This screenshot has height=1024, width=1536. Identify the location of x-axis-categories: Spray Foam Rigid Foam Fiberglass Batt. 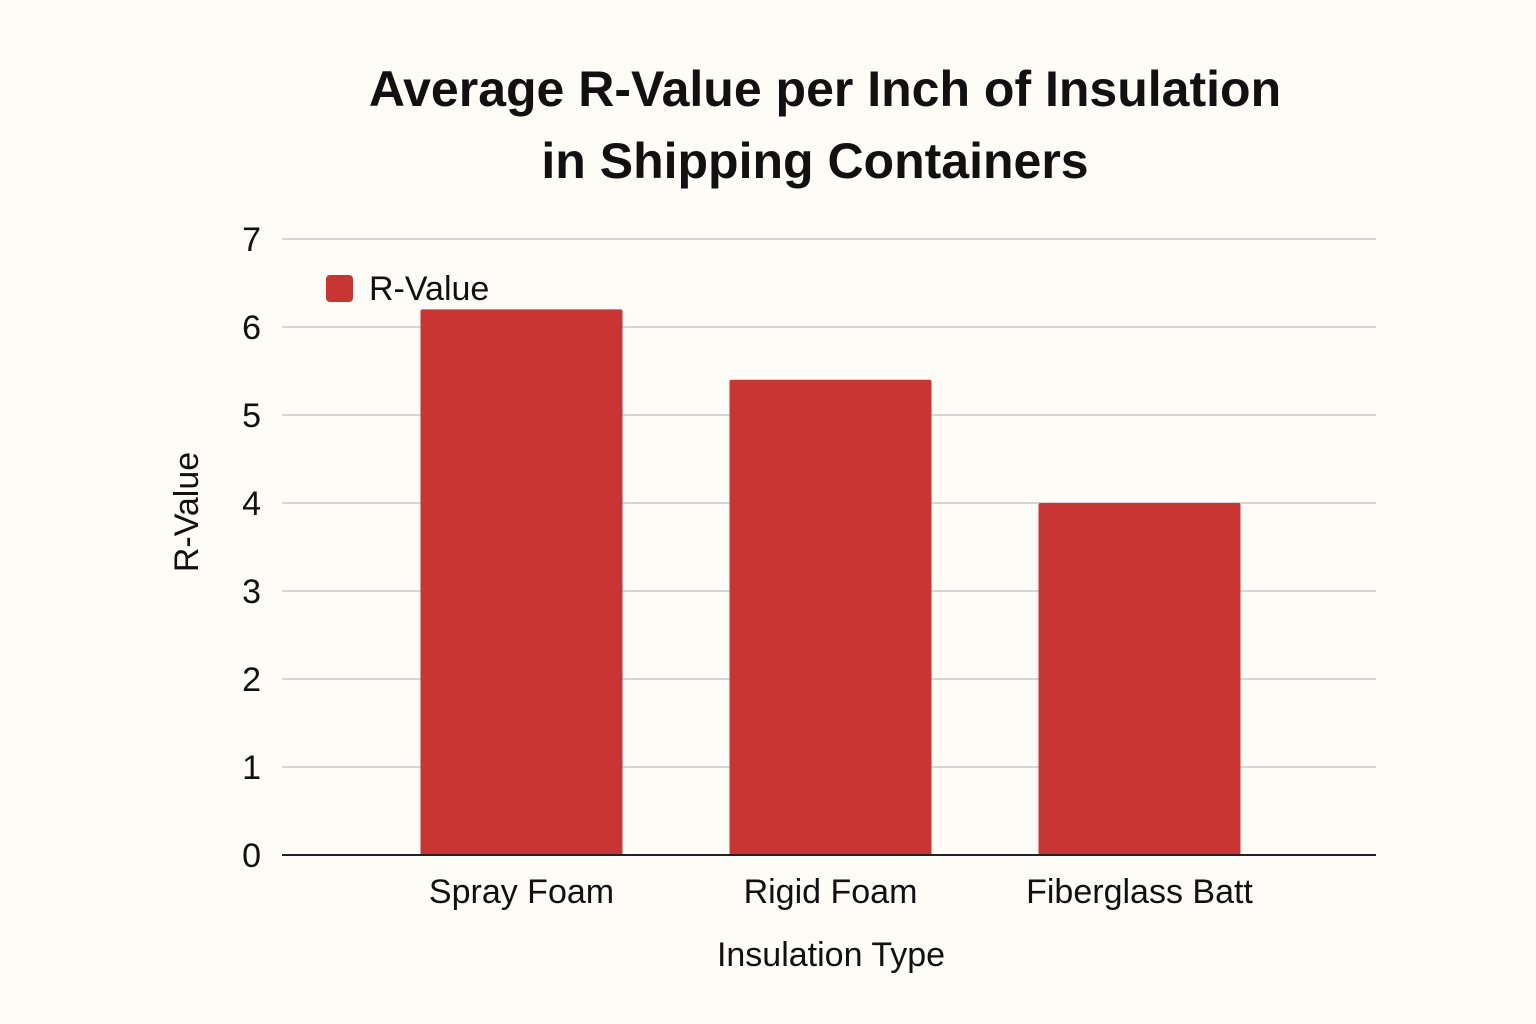
(841, 892).